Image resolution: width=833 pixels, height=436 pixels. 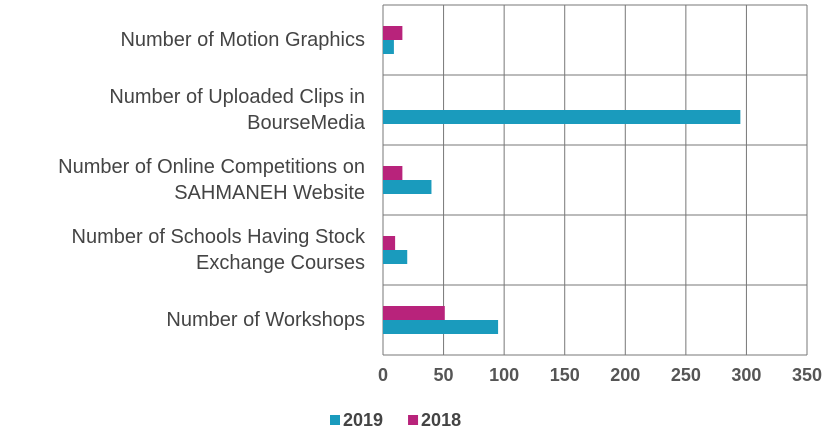 I want to click on x-tick-label: 0, so click(x=383, y=375).